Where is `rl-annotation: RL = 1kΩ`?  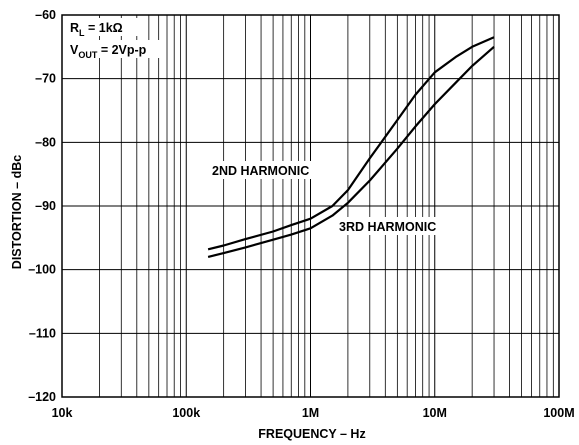 rl-annotation: RL = 1kΩ is located at coordinates (96, 29).